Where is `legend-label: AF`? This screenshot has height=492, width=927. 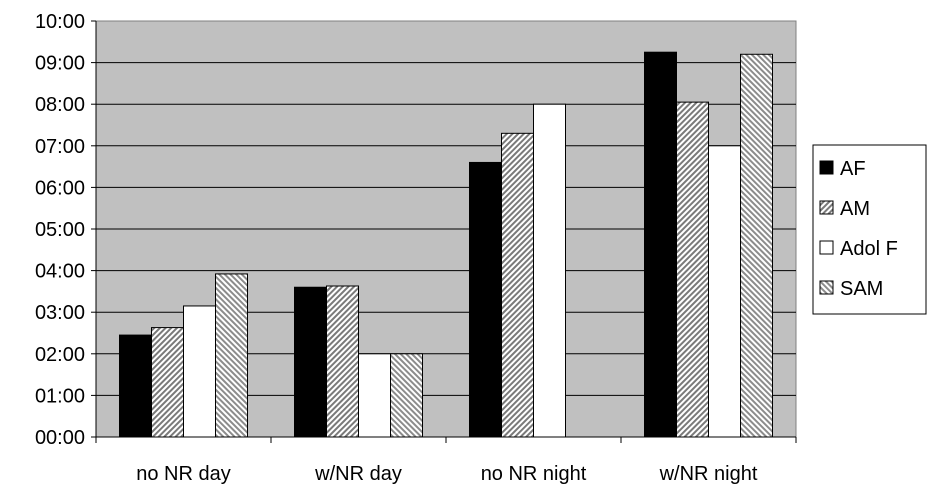 legend-label: AF is located at coordinates (853, 169).